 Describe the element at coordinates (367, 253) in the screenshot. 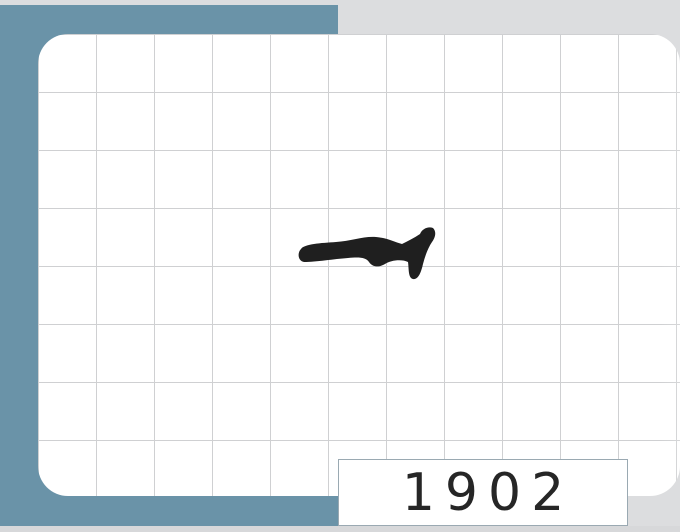

I see `silhouette-icon` at that location.